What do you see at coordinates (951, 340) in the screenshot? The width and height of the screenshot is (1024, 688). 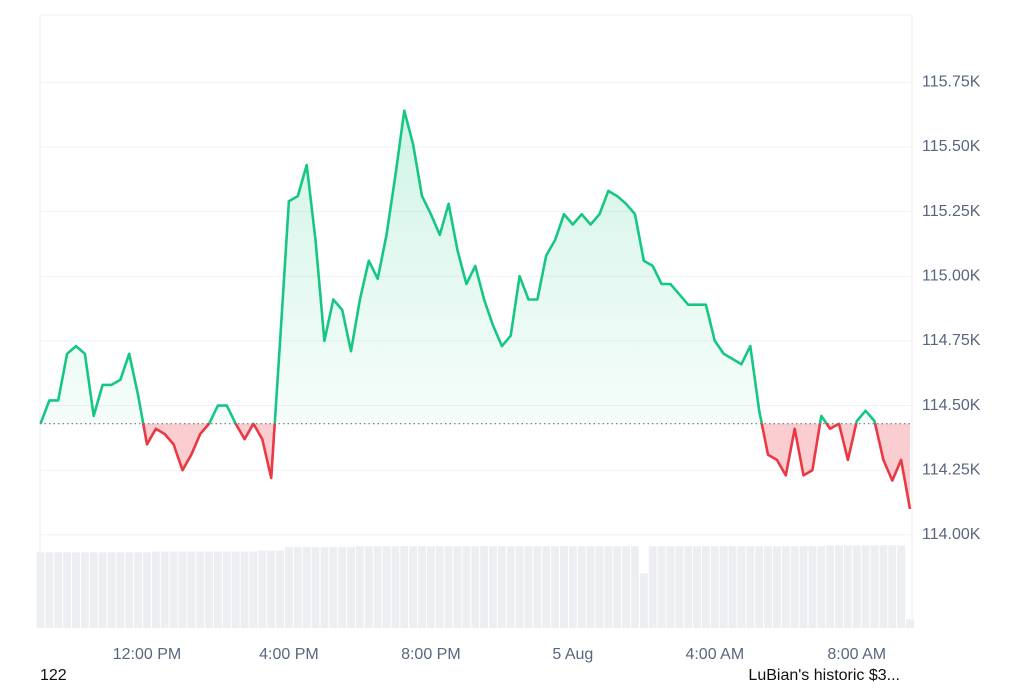 I see `y-tick-label: 114.75K` at bounding box center [951, 340].